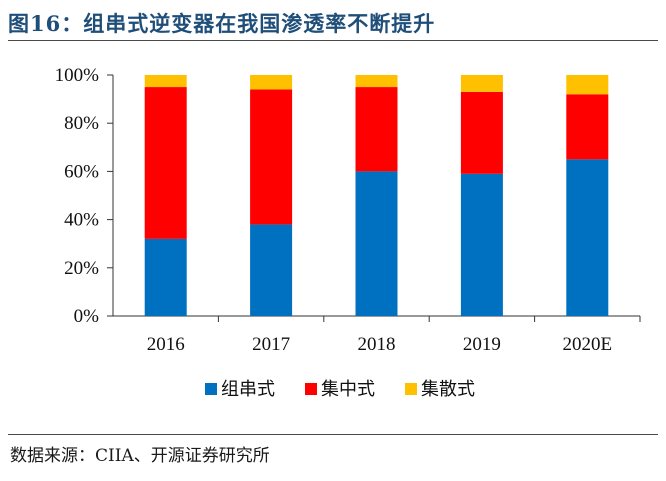 The width and height of the screenshot is (666, 481). What do you see at coordinates (481, 83) in the screenshot?
I see `bar-segment-2-2019` at bounding box center [481, 83].